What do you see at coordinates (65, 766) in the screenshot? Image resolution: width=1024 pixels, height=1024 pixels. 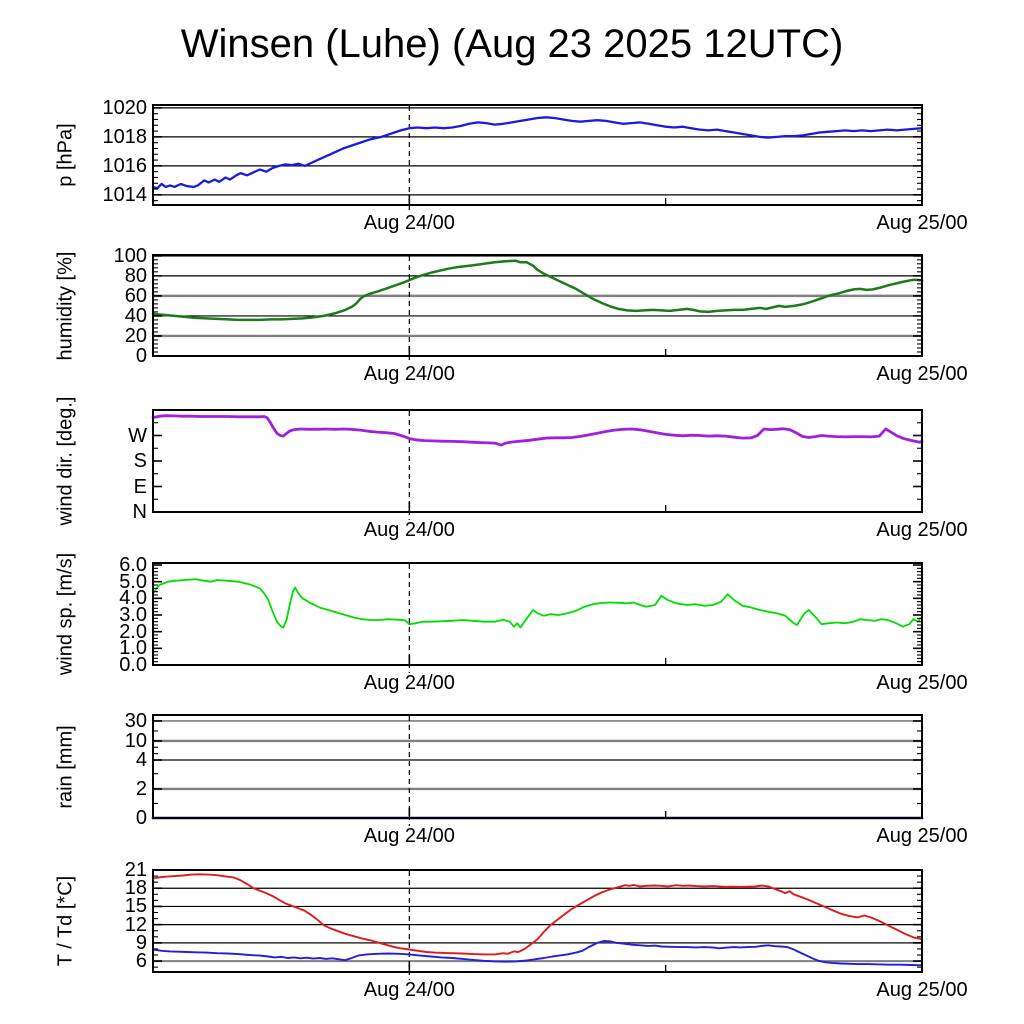 I see `rain-ylabel: rain [mm]` at bounding box center [65, 766].